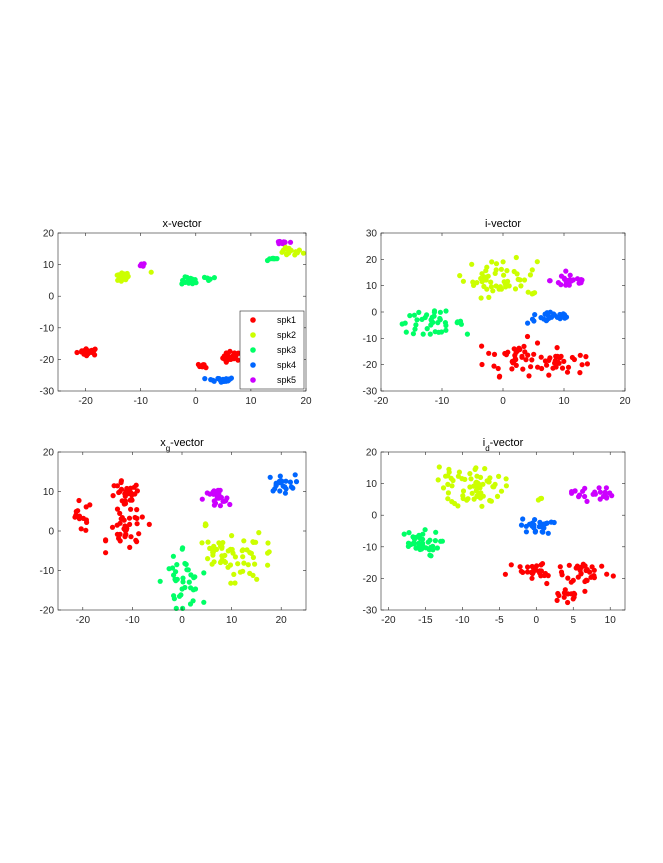 This screenshot has height=863, width=663. I want to click on legend: spk1 spk2 spk3 spk4 spk5, so click(272, 350).